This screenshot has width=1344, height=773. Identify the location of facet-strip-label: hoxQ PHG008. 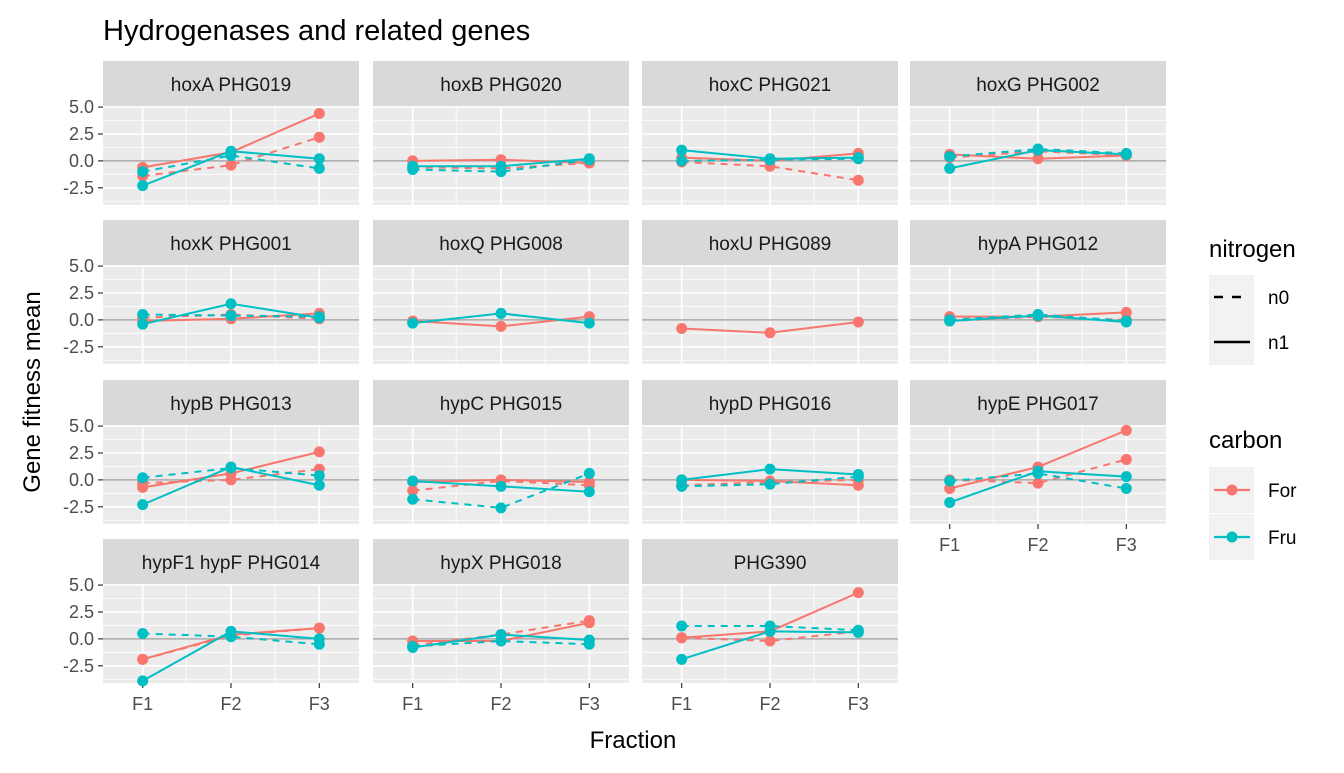
(501, 244).